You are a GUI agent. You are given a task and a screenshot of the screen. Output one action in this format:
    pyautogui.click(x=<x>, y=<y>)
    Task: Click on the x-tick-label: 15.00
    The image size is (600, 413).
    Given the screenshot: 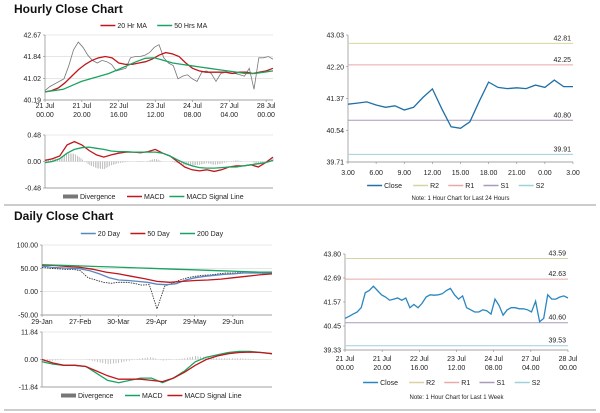 What is the action you would take?
    pyautogui.click(x=461, y=173)
    